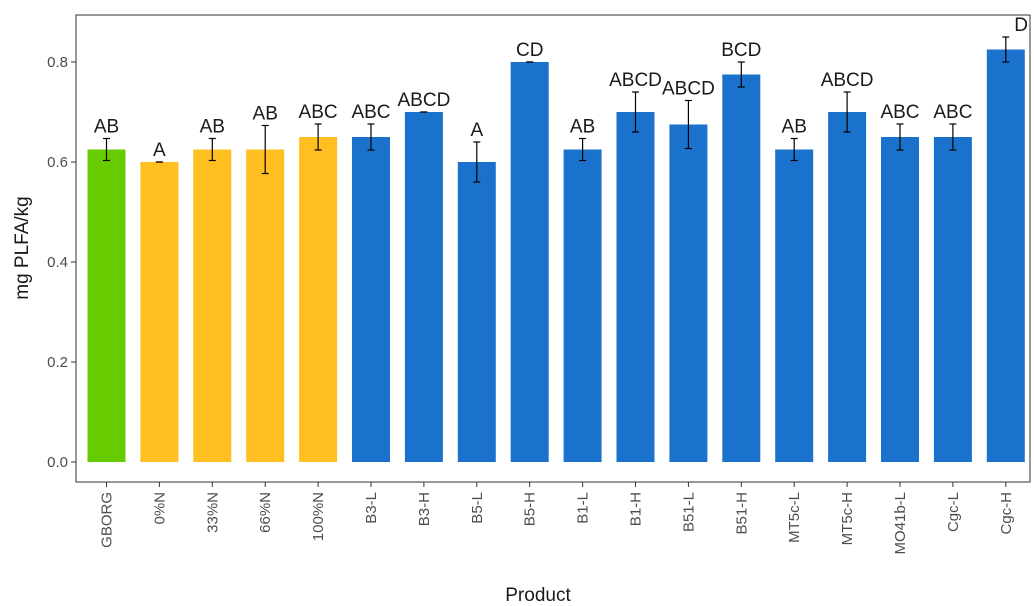 This screenshot has height=606, width=1034. I want to click on x-tick-label: B3-H, so click(424, 509).